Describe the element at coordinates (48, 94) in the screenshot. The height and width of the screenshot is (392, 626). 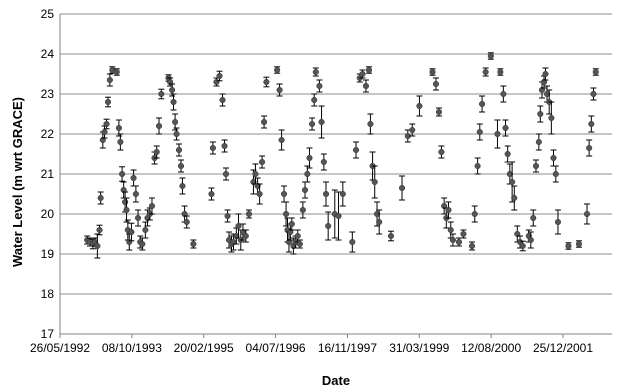
I see `y-tick-label: 23` at that location.